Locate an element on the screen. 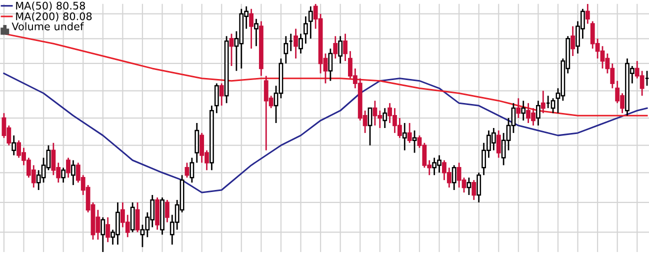 The width and height of the screenshot is (649, 262). legend-label: MA(200) 80.08 is located at coordinates (54, 17).